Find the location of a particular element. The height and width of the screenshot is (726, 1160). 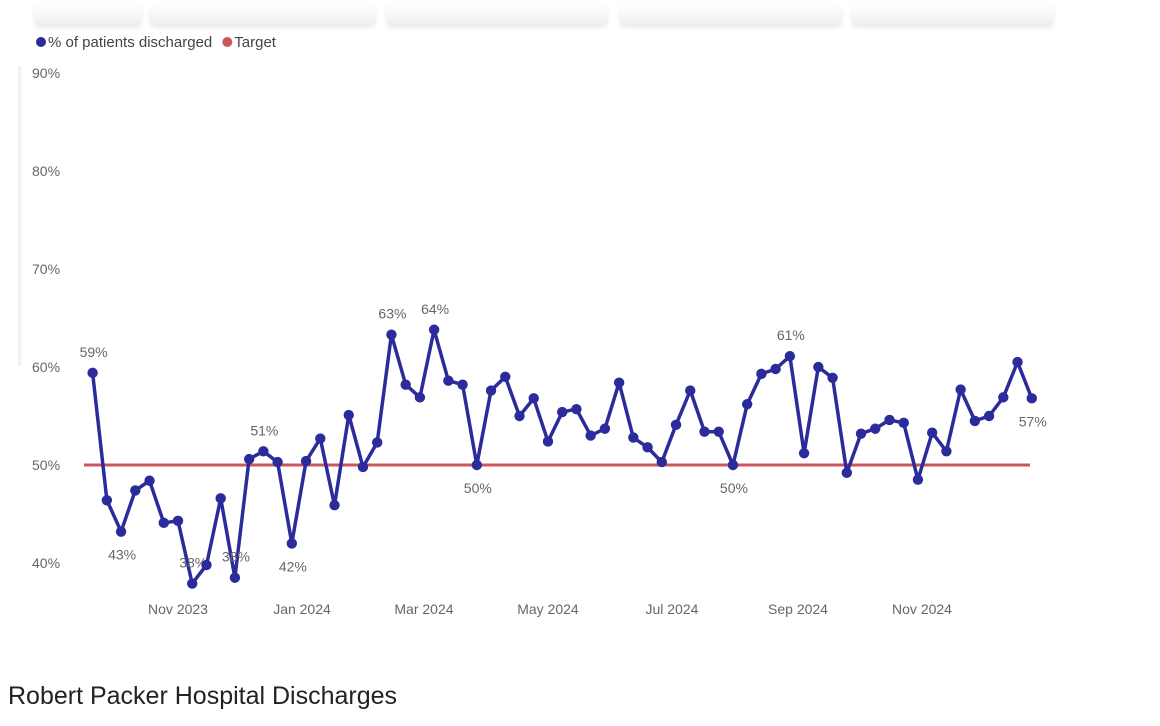

header-tab-strip is located at coordinates (580, 15).